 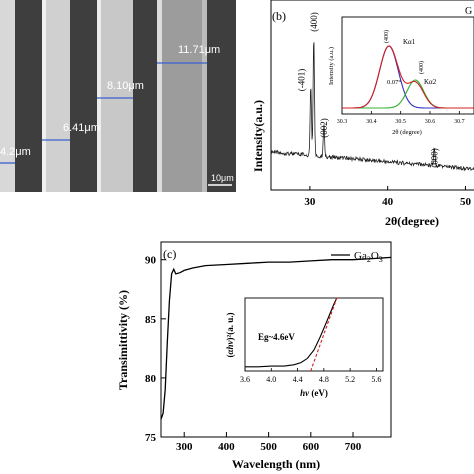 I want to click on inset-b-x-tick-label: 30.5, so click(x=400, y=122).